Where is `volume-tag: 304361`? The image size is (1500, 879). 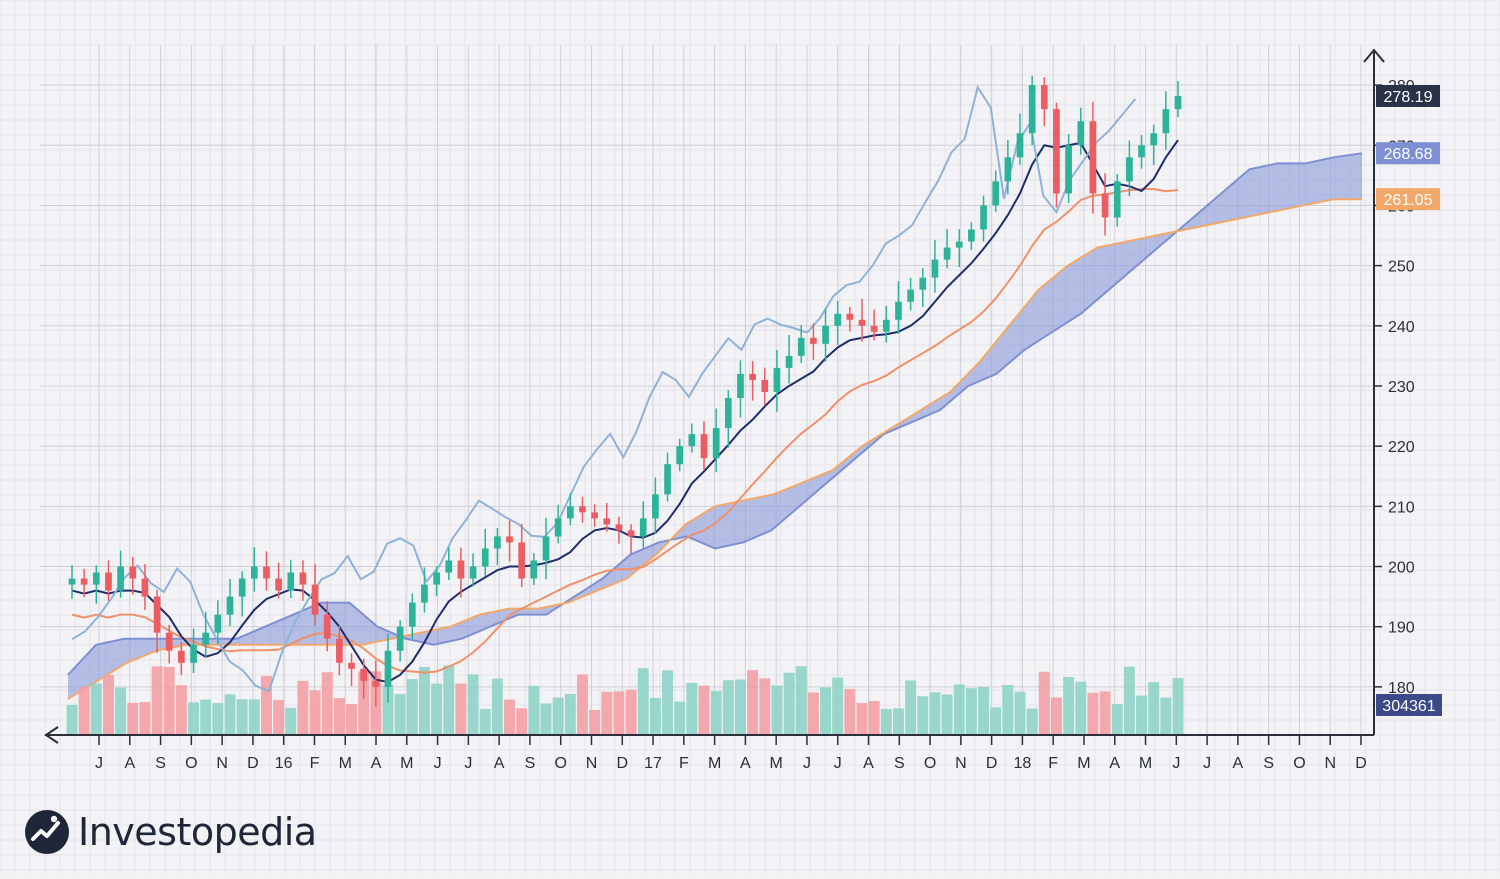 volume-tag: 304361 is located at coordinates (1408, 706).